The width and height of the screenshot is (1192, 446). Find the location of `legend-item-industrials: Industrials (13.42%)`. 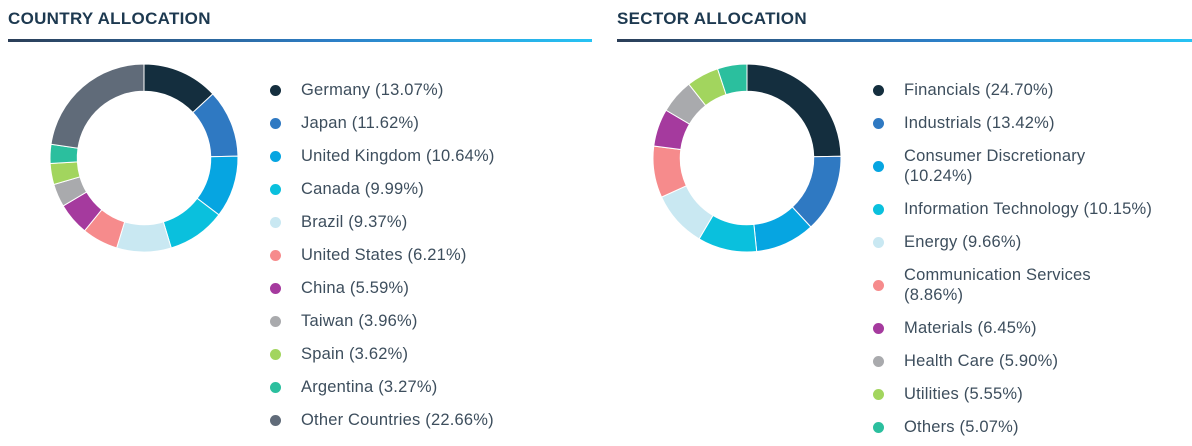

legend-item-industrials: Industrials (13.42%) is located at coordinates (1012, 123).